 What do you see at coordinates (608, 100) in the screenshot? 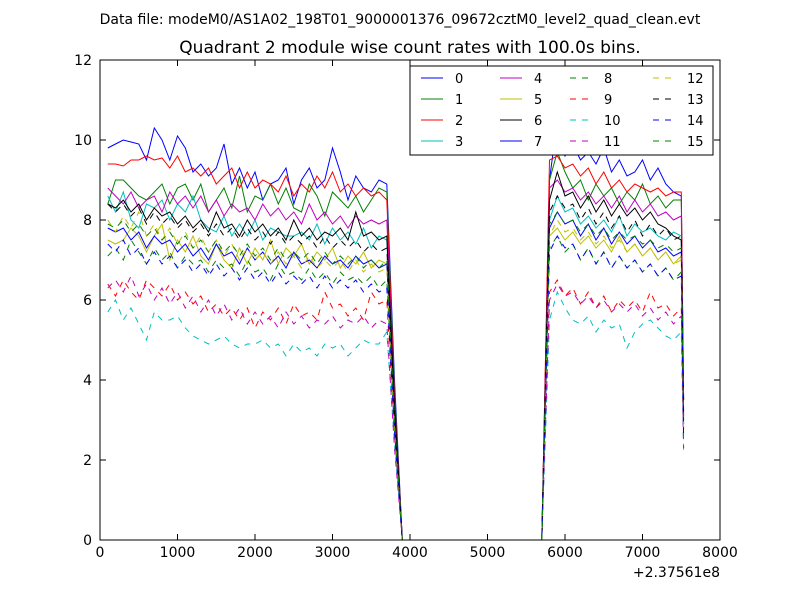
I see `legend-label-9: 9` at bounding box center [608, 100].